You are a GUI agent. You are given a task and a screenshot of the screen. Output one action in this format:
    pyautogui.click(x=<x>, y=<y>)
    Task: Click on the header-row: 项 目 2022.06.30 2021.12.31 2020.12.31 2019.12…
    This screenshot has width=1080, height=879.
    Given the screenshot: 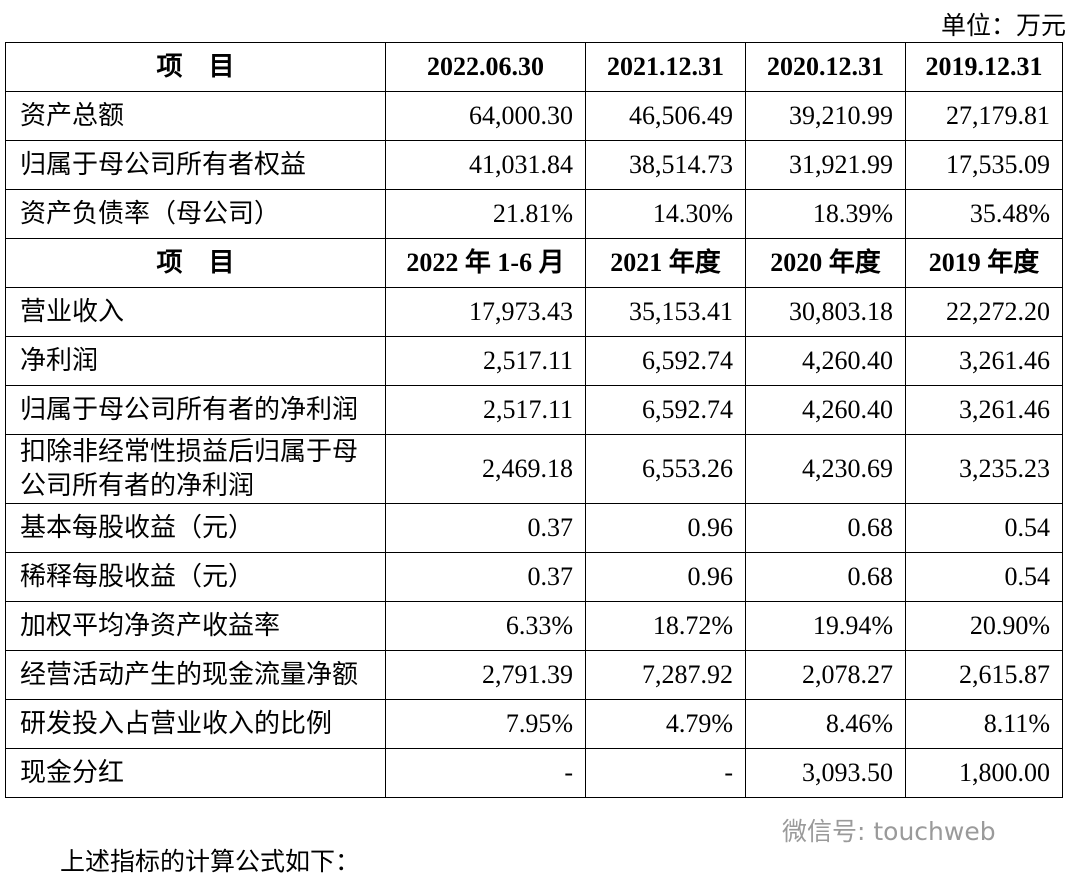 What is the action you would take?
    pyautogui.click(x=534, y=67)
    